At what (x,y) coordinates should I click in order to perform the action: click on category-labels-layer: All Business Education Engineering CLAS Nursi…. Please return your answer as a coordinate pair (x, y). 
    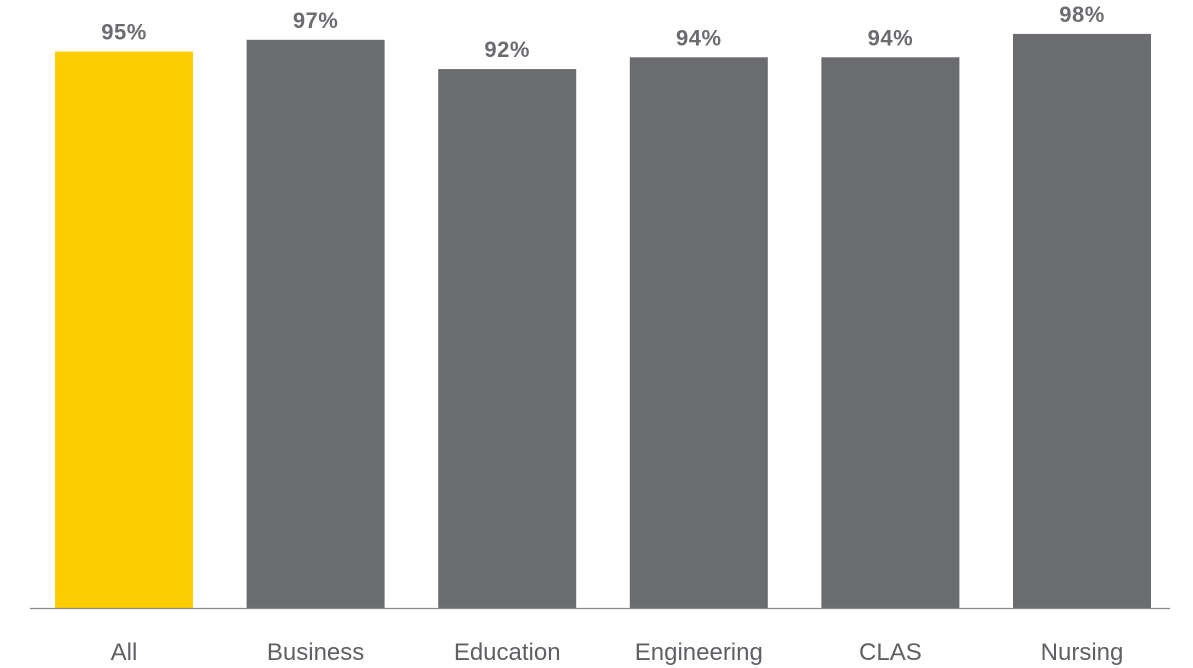
    Looking at the image, I should click on (617, 652).